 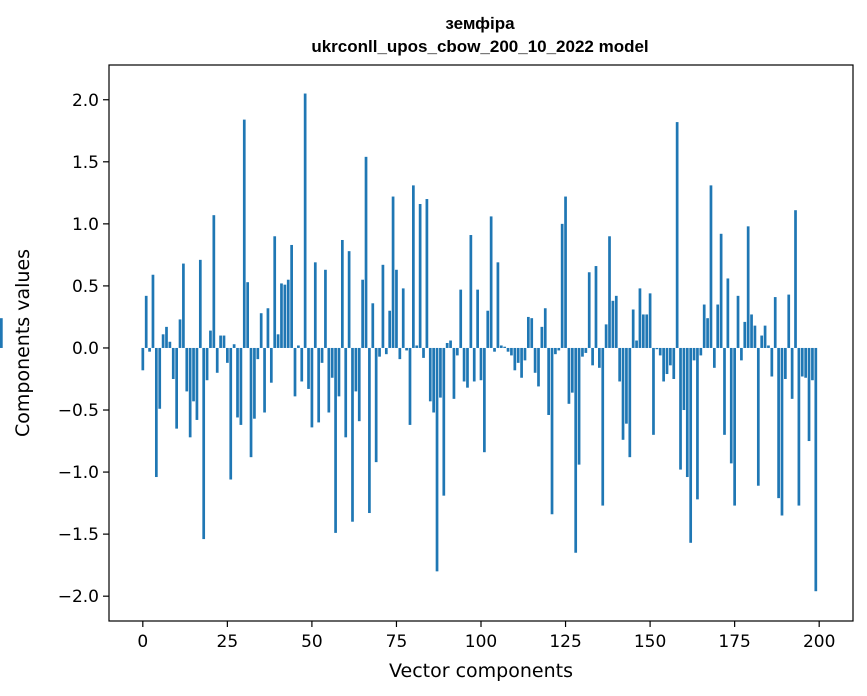 What do you see at coordinates (78, 597) in the screenshot?
I see `y-tick-label: −2.0` at bounding box center [78, 597].